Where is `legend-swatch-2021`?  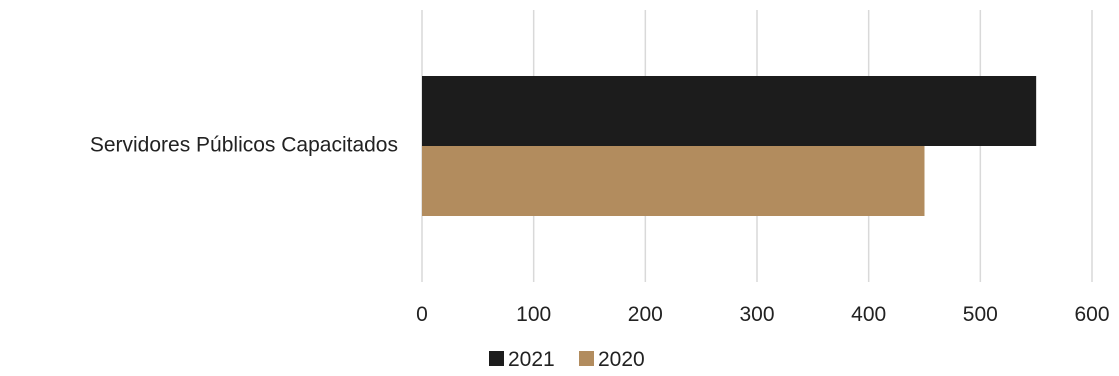
legend-swatch-2021 is located at coordinates (496, 358).